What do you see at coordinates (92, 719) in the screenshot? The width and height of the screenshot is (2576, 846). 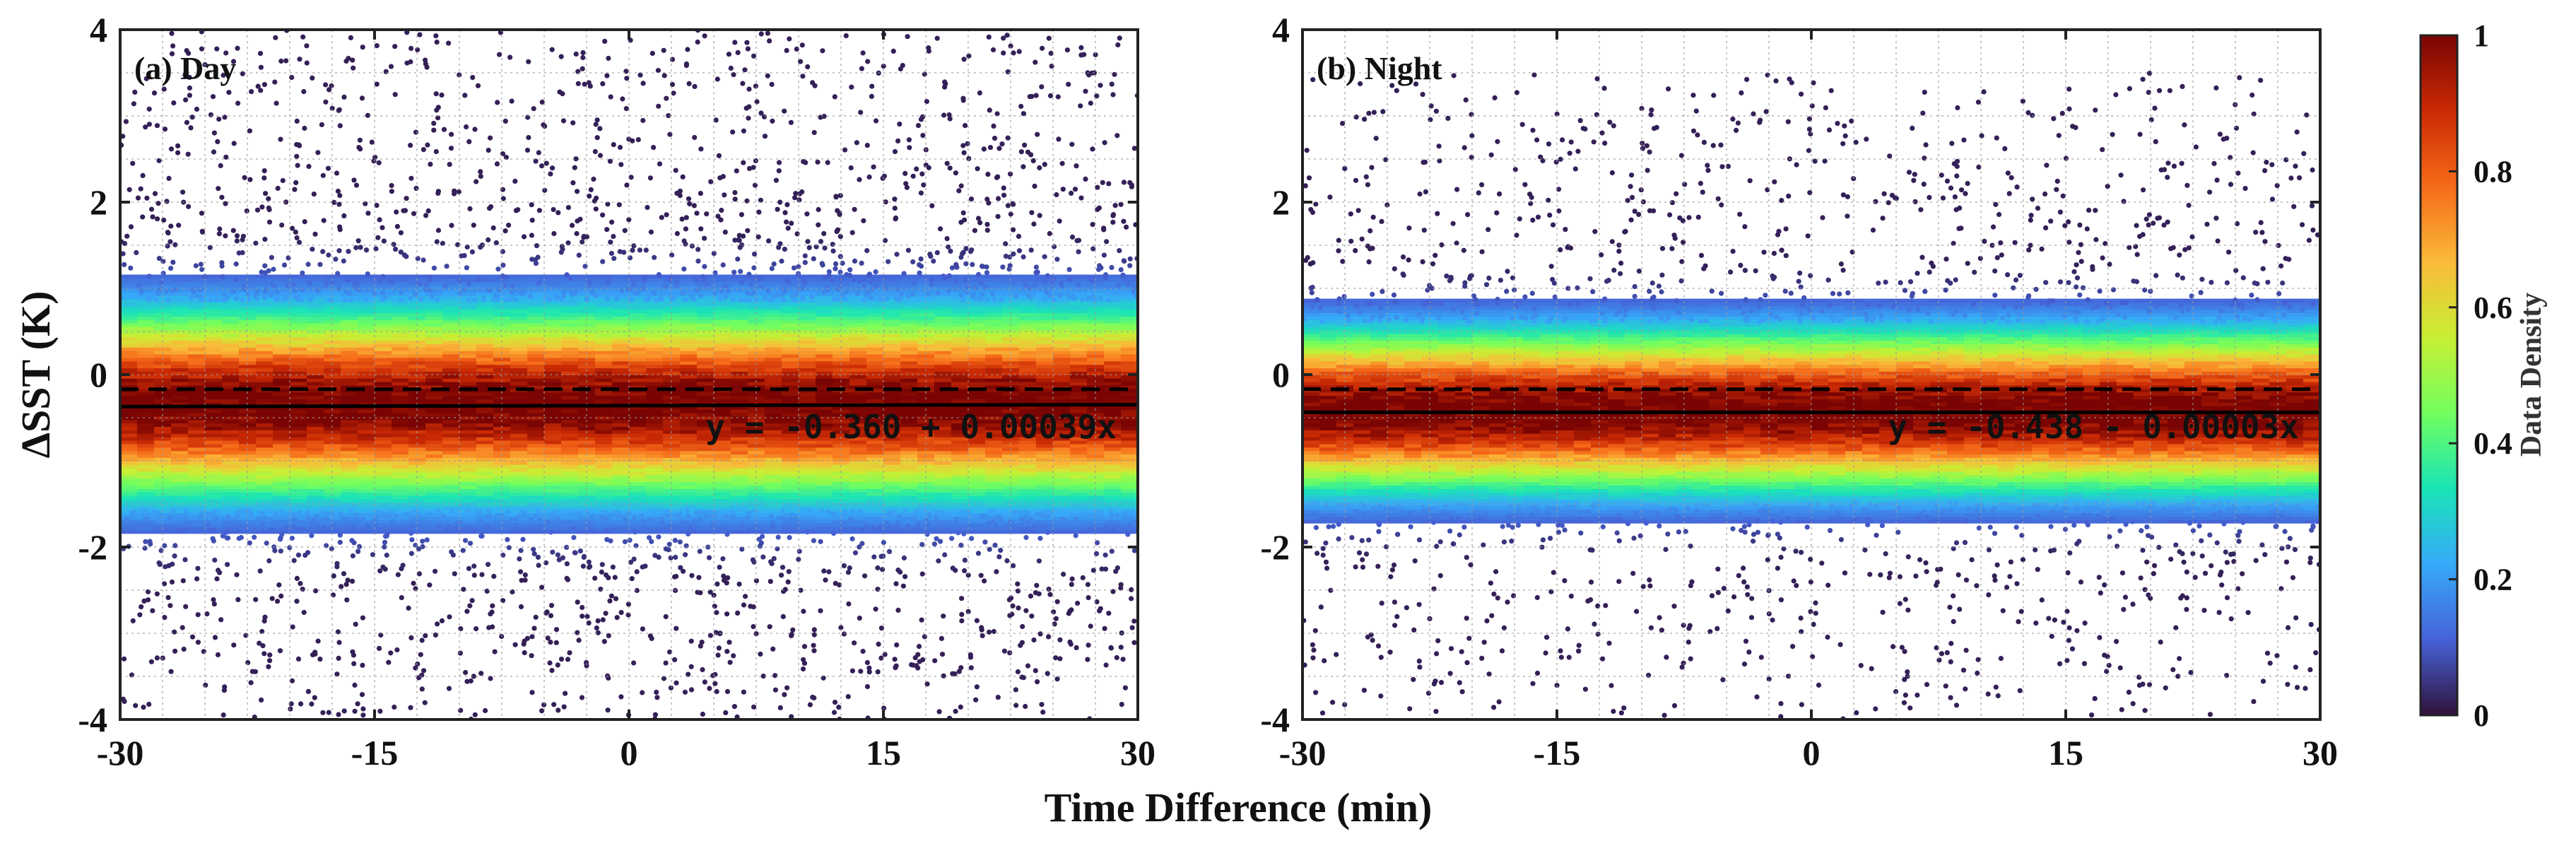 I see `panel-day-y-tick-label: -4` at bounding box center [92, 719].